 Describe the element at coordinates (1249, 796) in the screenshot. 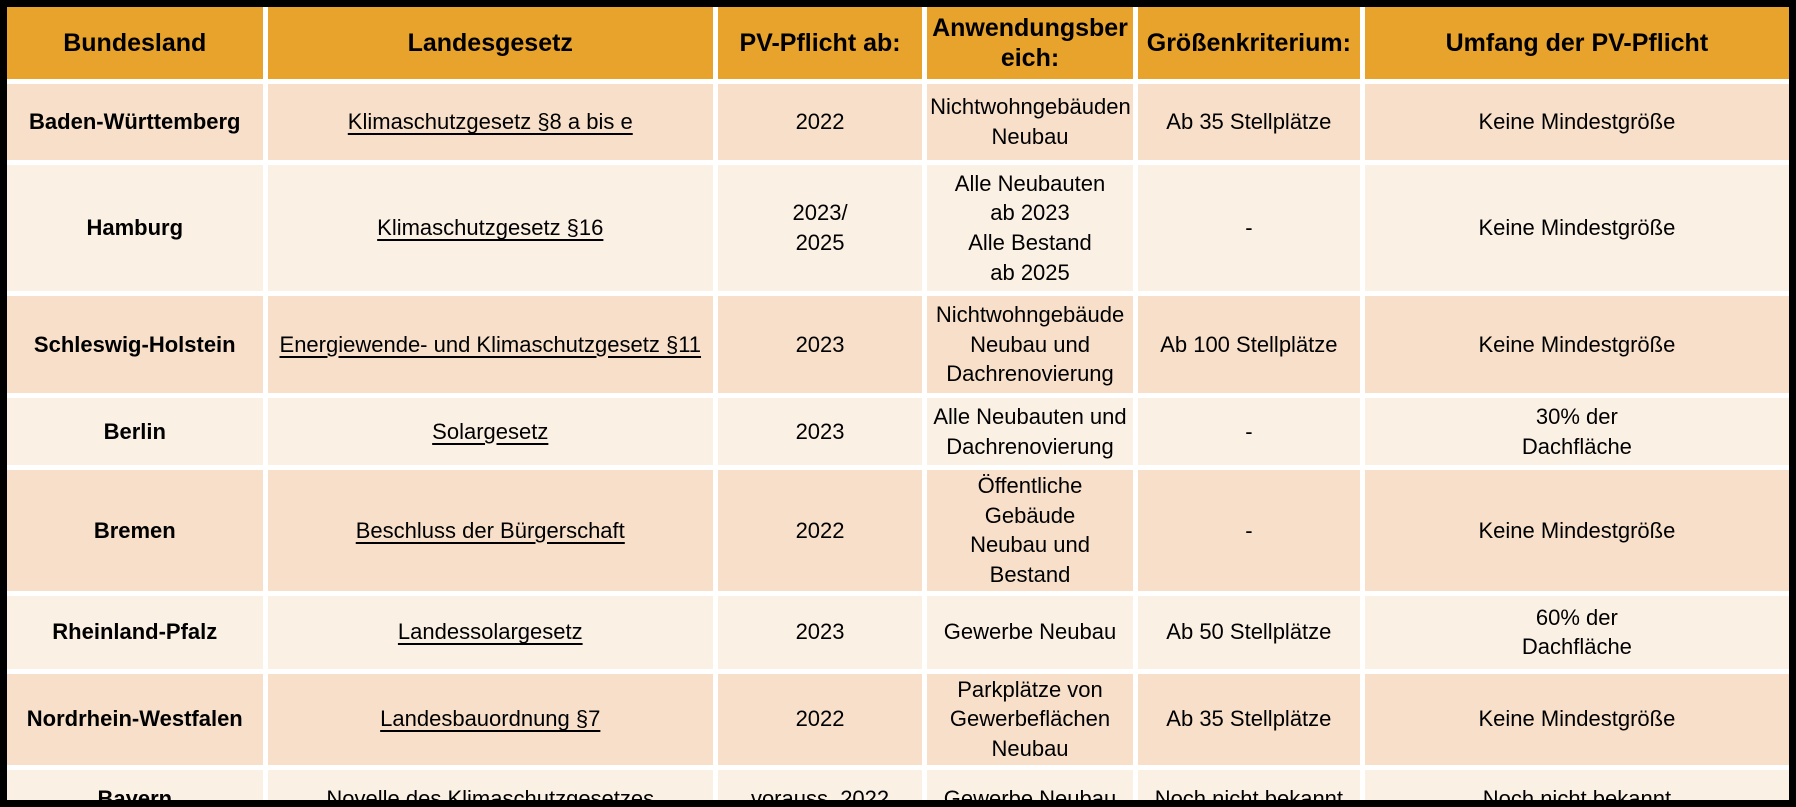

I see `groessenkriterium-value: Noch nicht bekannt` at that location.